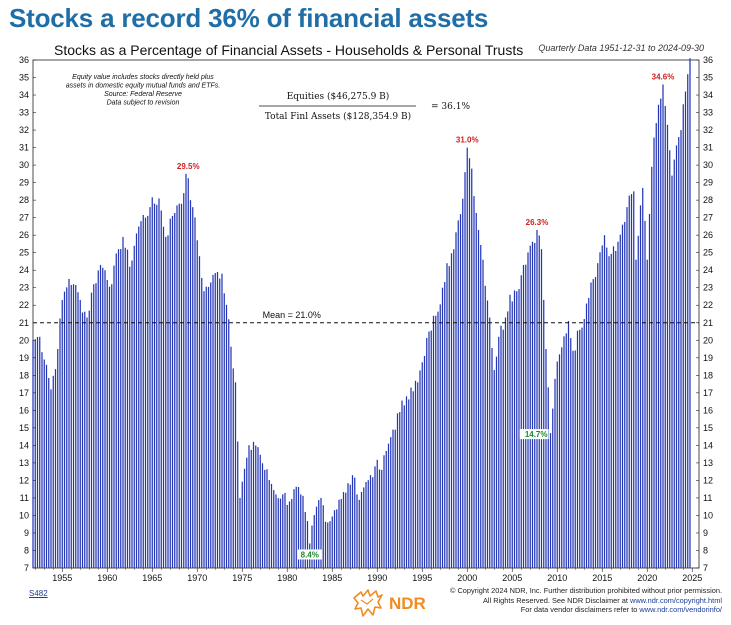  Describe the element at coordinates (675, 600) in the screenshot. I see `copyright-link: www.ndr.com/copyright.html` at that location.